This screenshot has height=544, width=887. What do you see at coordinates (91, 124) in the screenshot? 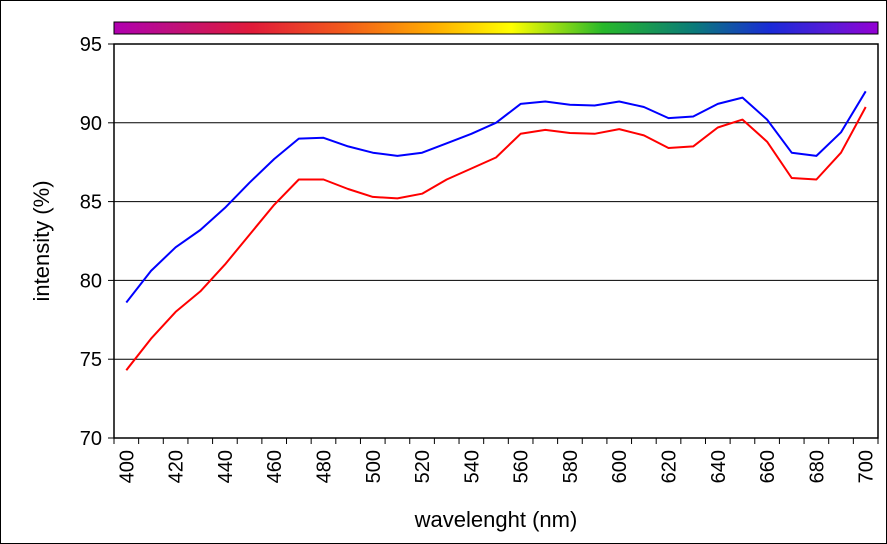
I see `y-tick-label: 90` at bounding box center [91, 124].